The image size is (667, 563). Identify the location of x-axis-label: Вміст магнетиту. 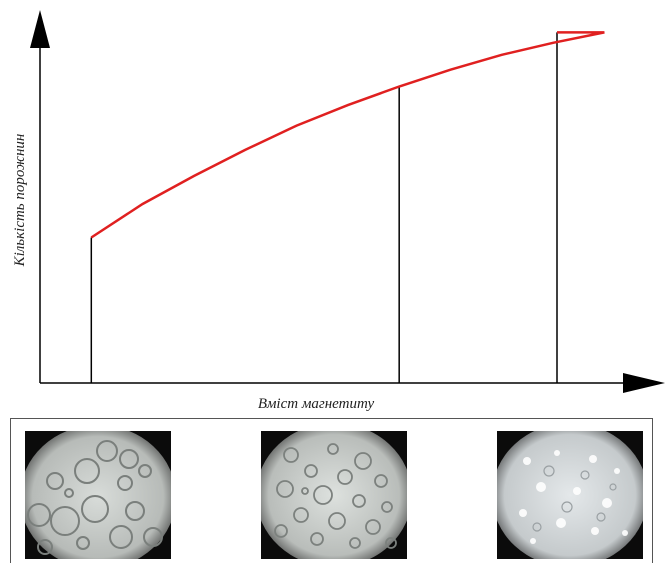
(316, 404).